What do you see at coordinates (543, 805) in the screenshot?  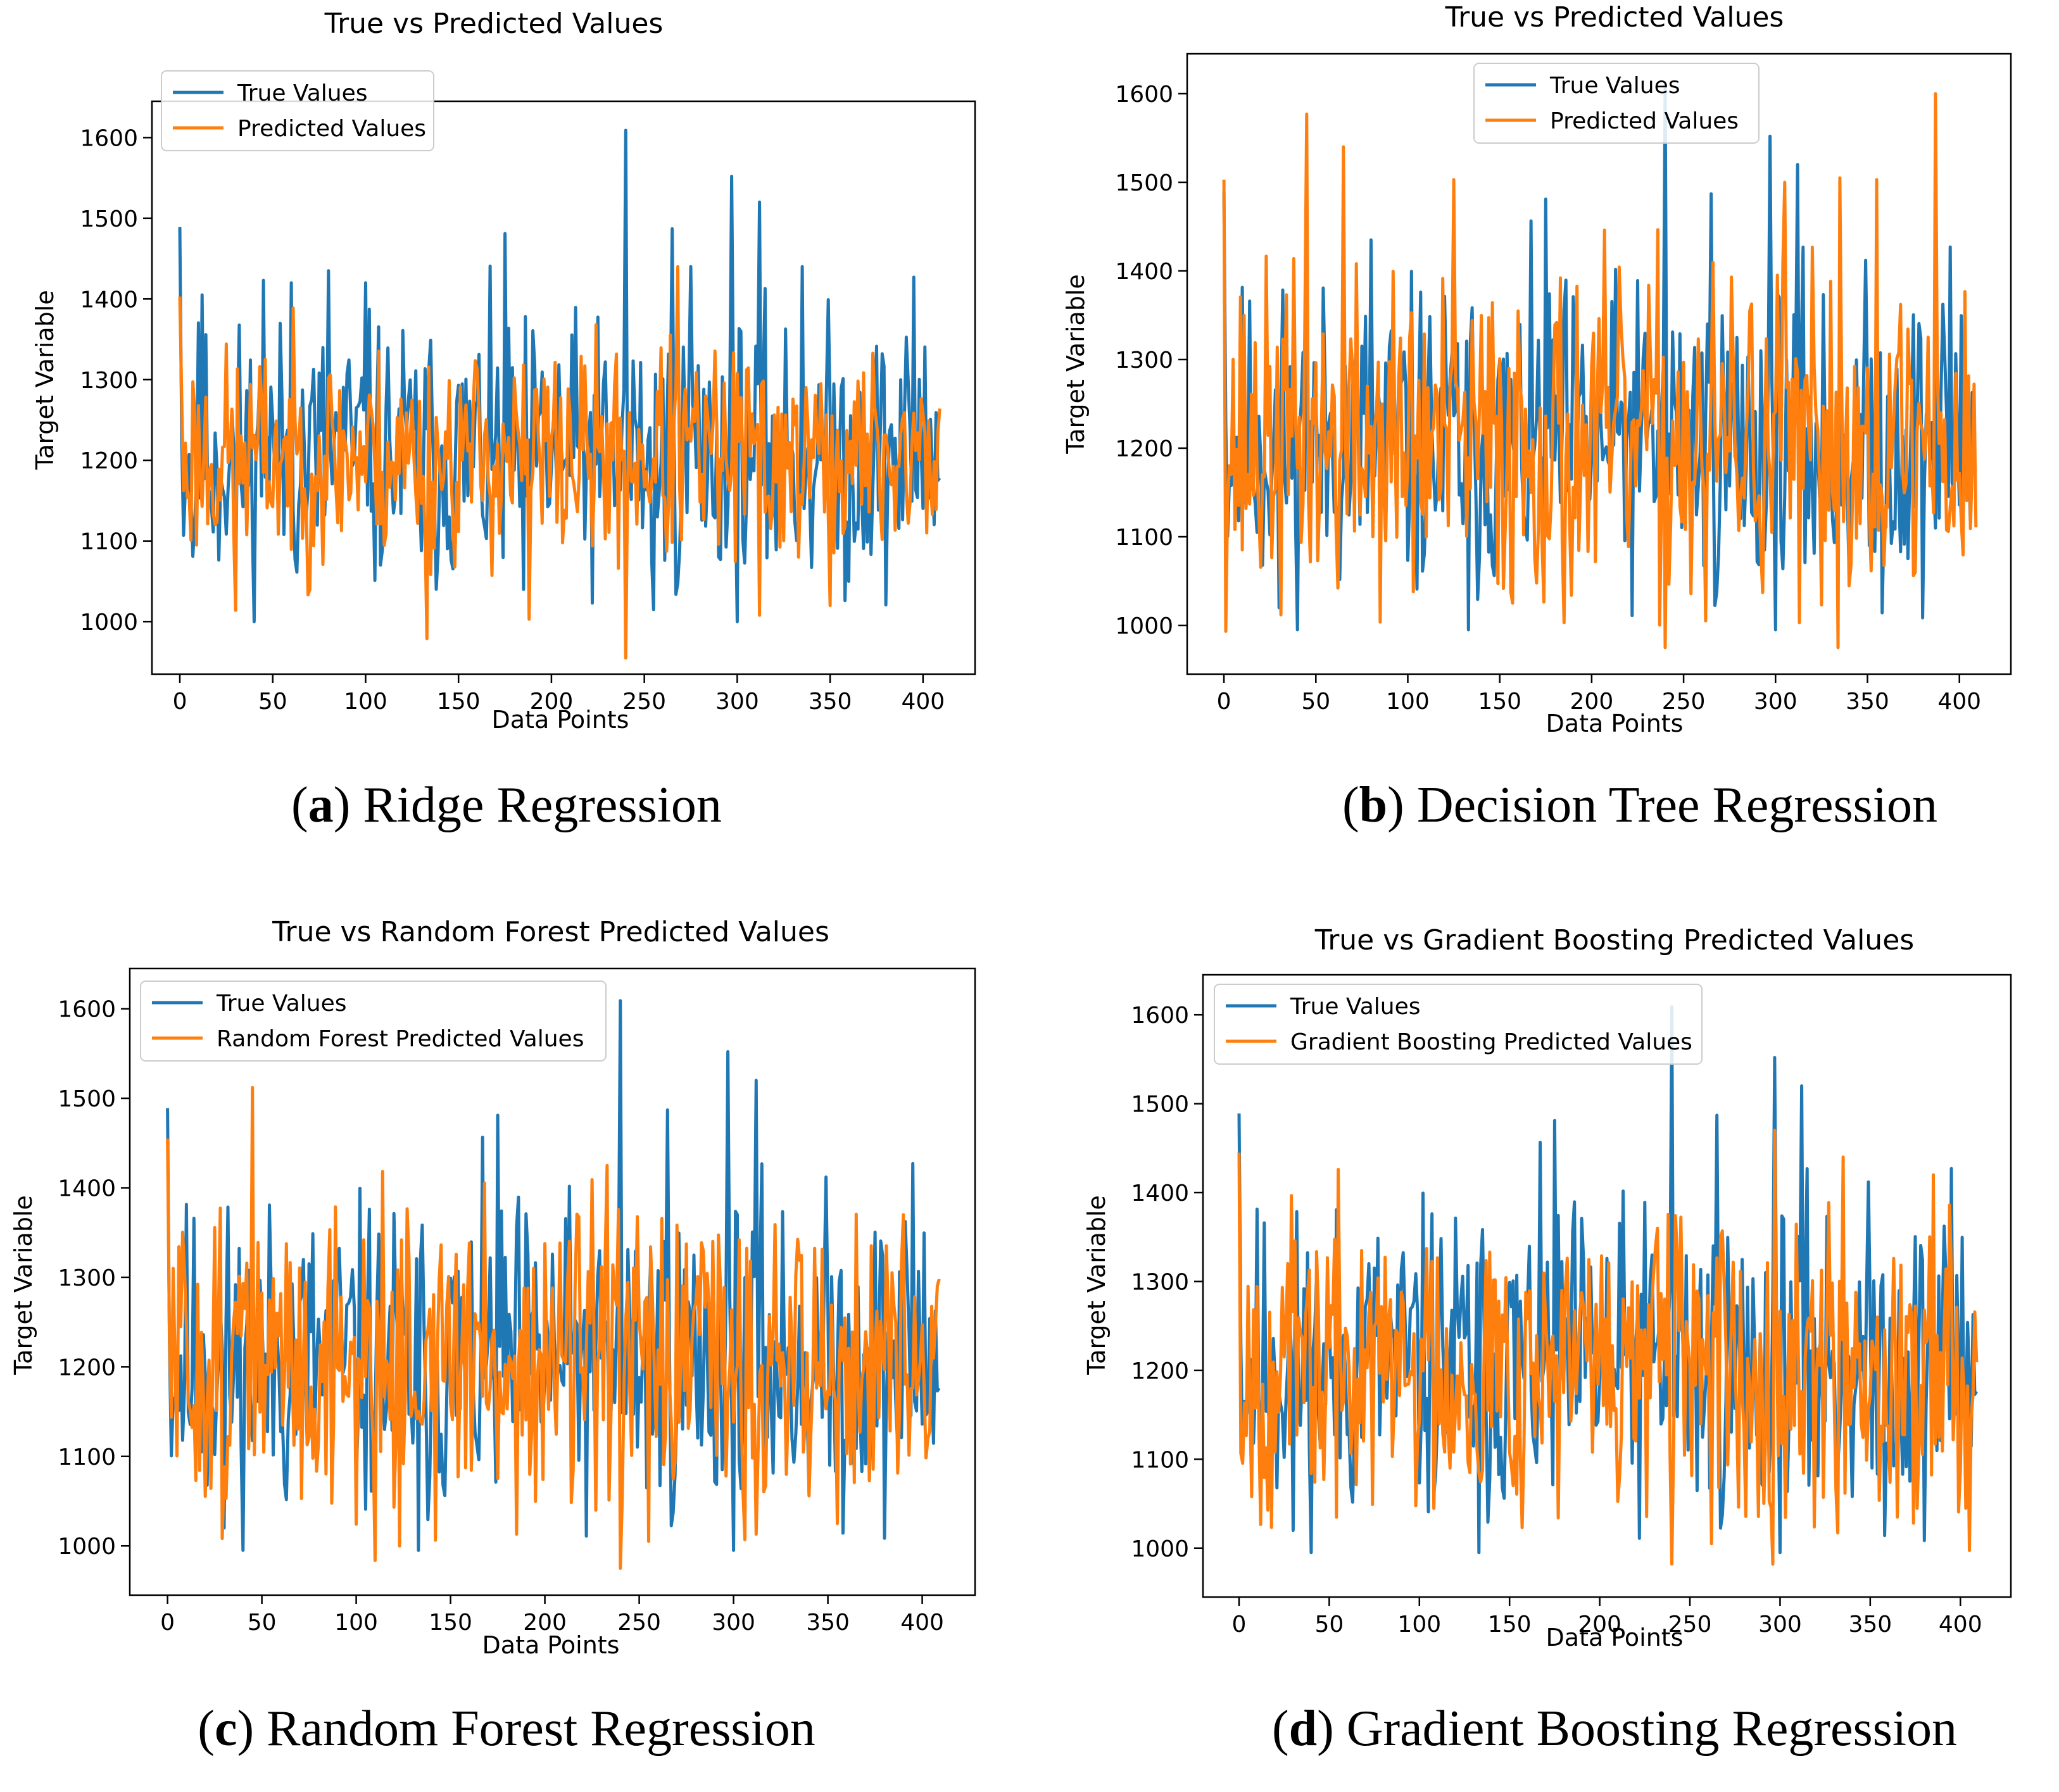 I see `caption-text: Ridge Regression` at bounding box center [543, 805].